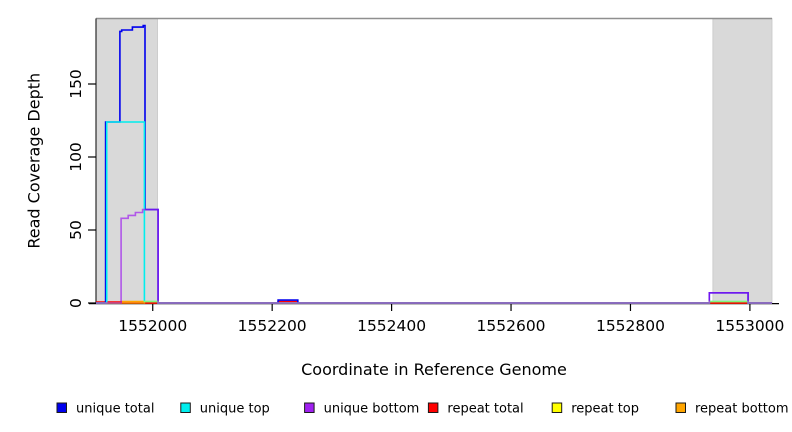  I want to click on x-tick-label: 1552600, so click(511, 326).